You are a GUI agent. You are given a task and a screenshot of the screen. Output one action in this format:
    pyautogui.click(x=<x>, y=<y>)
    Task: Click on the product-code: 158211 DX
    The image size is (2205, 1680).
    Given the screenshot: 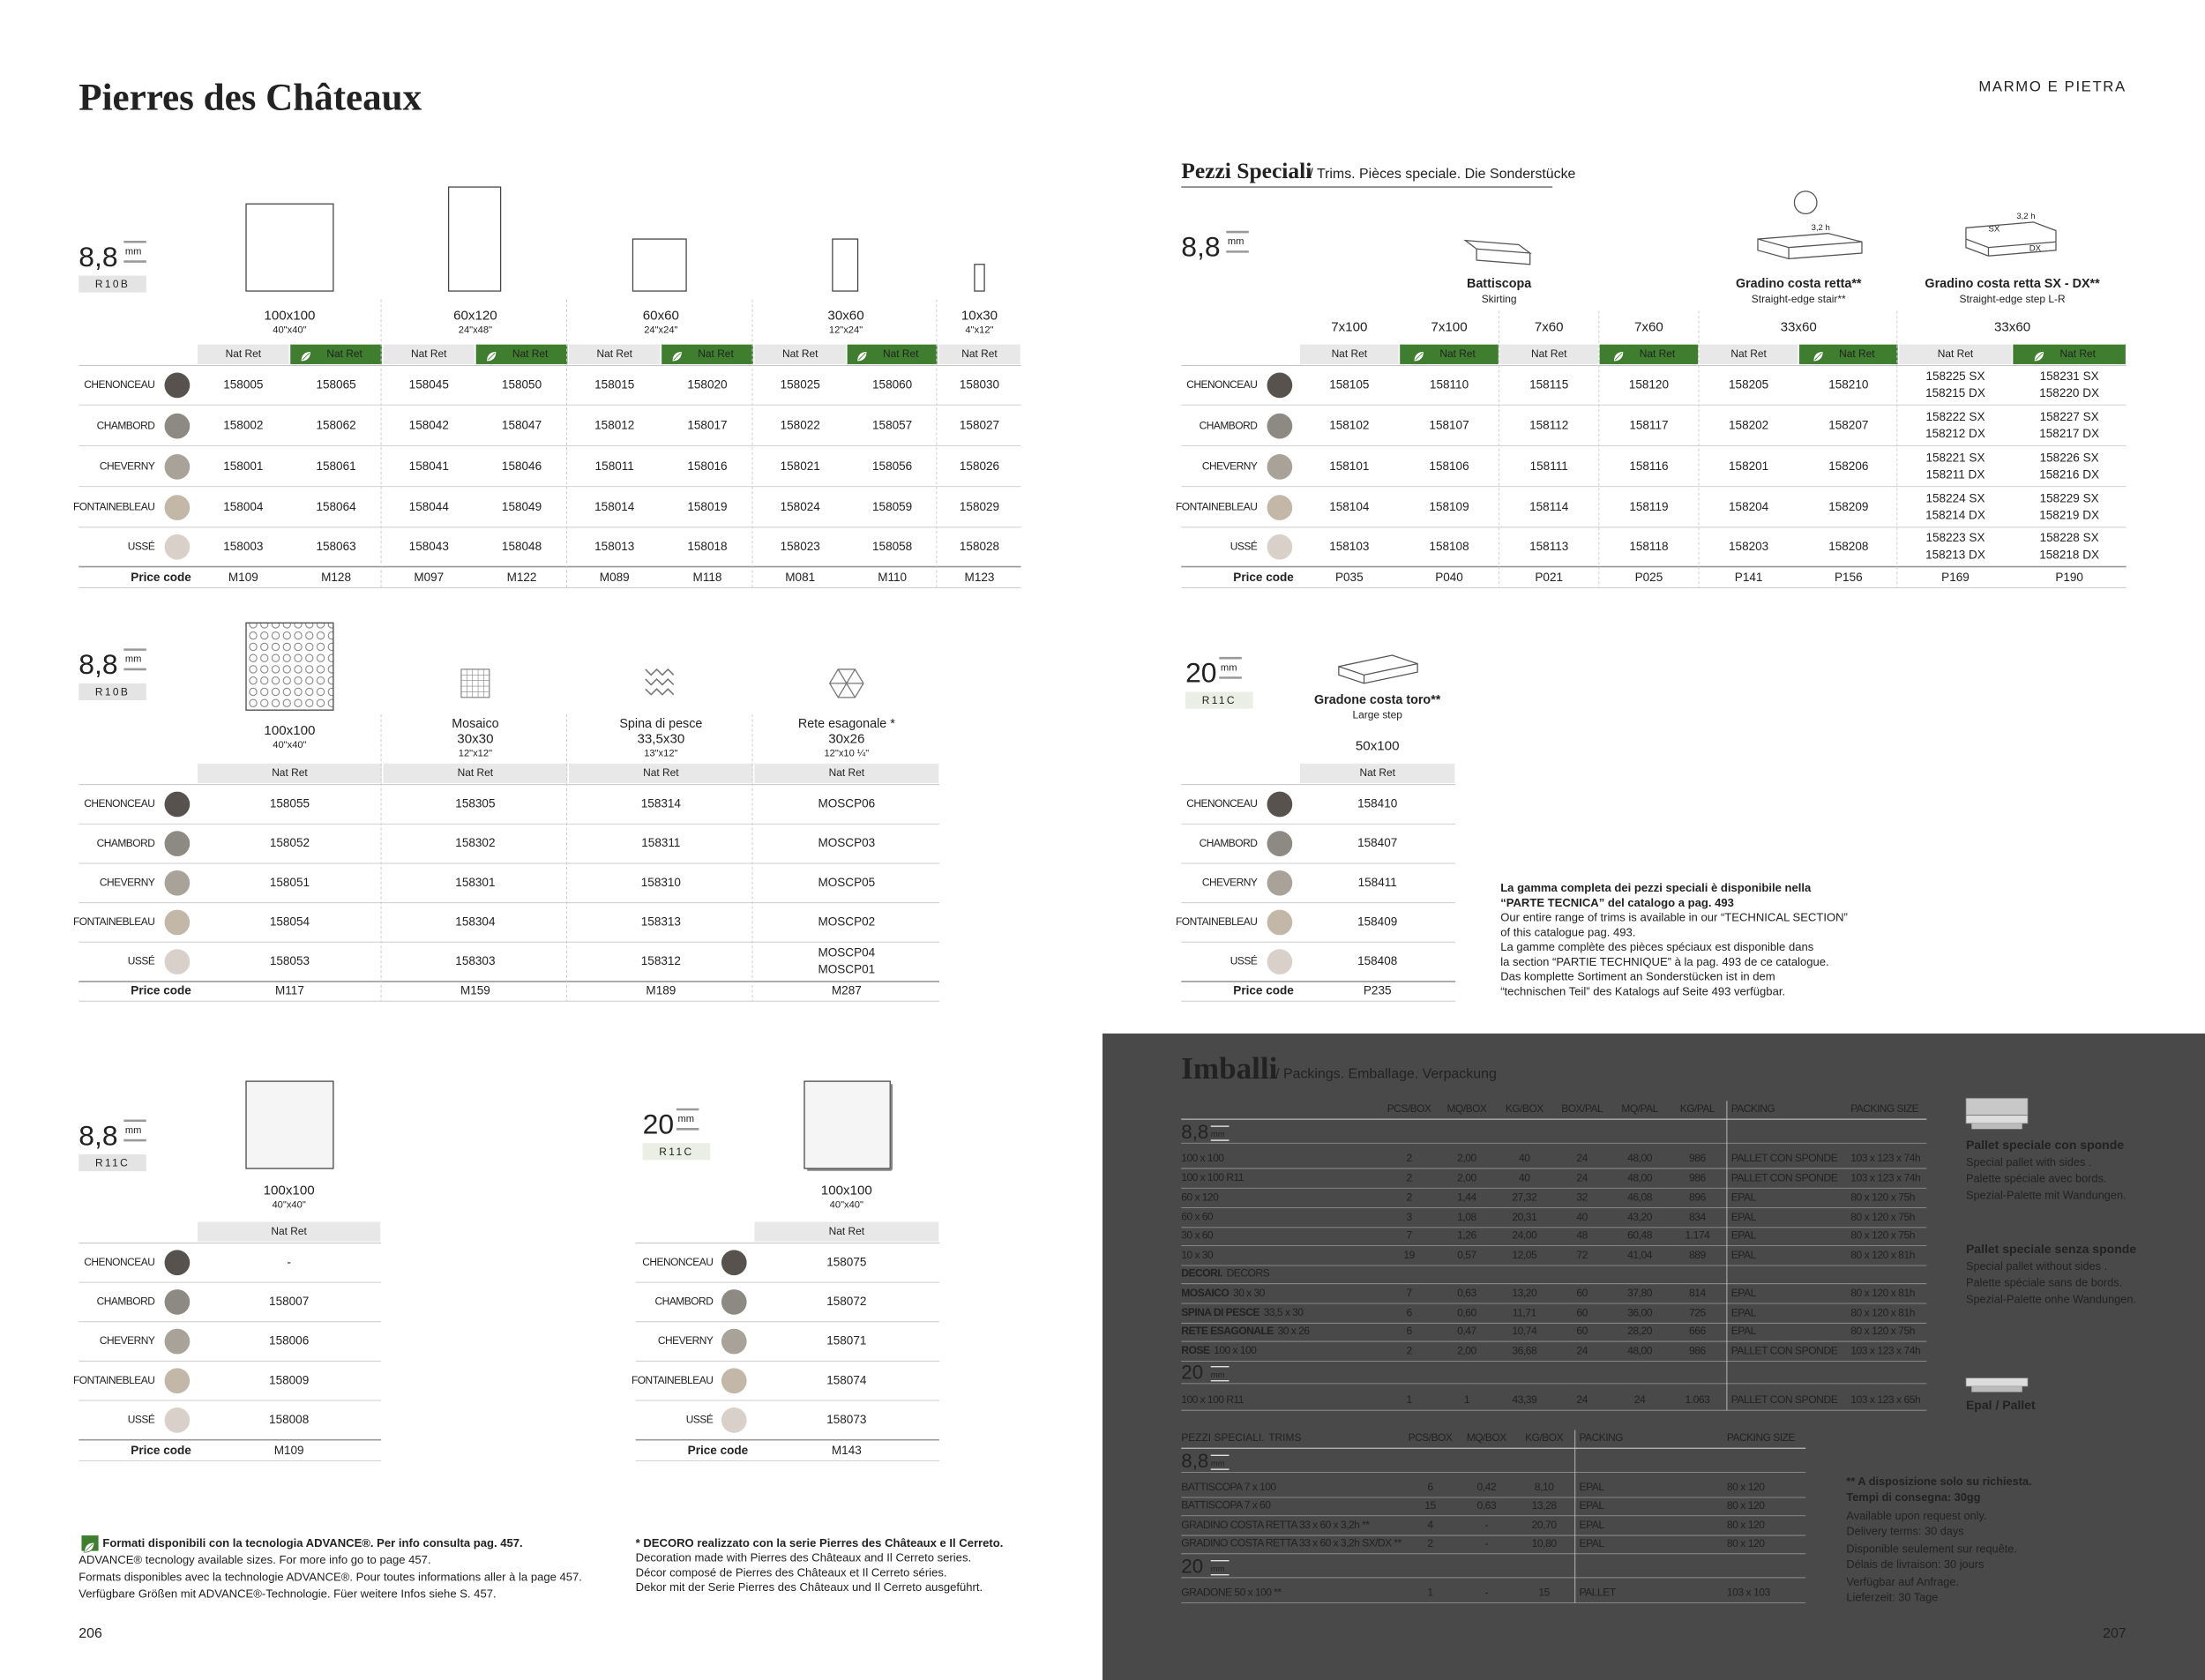 What is the action you would take?
    pyautogui.click(x=1956, y=474)
    